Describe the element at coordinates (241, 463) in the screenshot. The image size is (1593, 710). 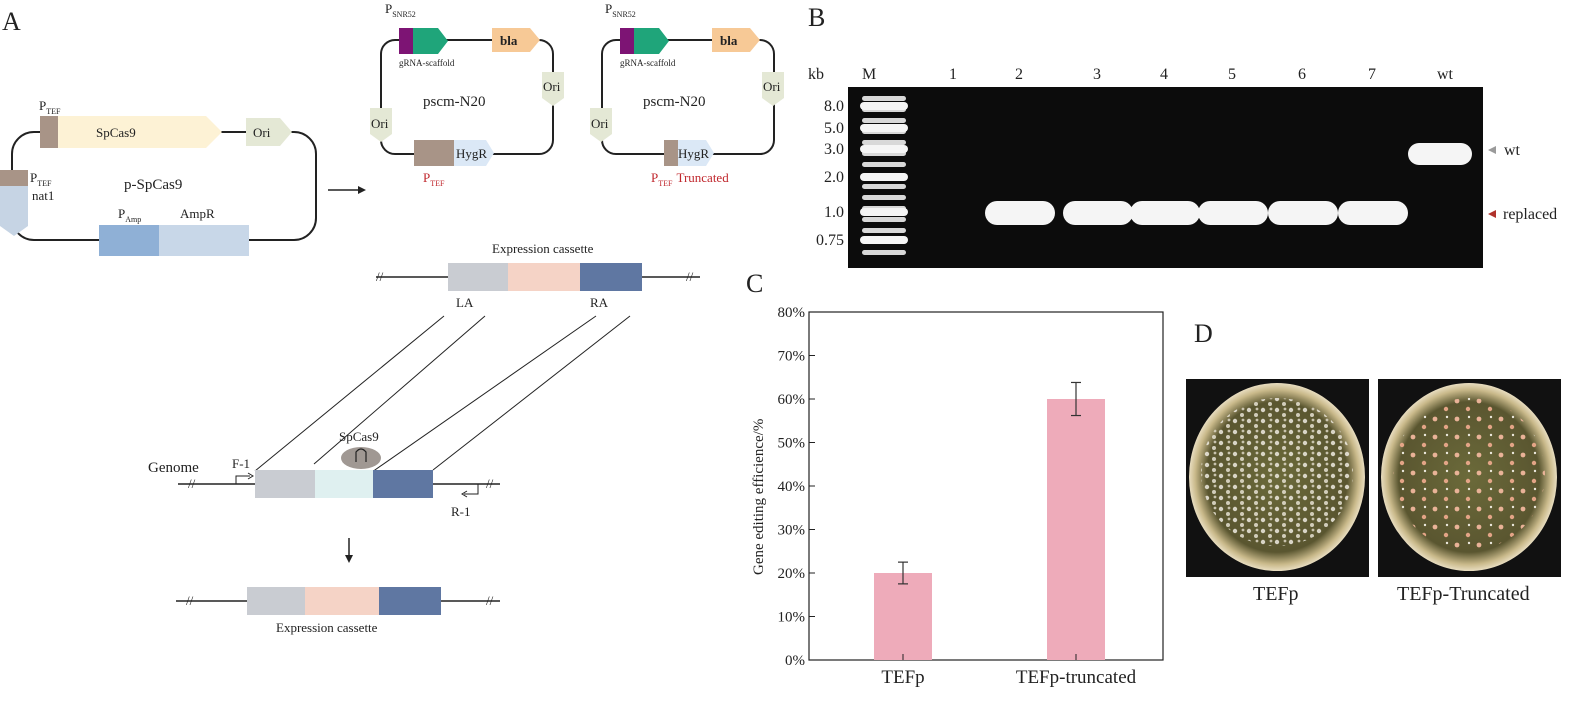
I see `f1-primer-label: F-1` at that location.